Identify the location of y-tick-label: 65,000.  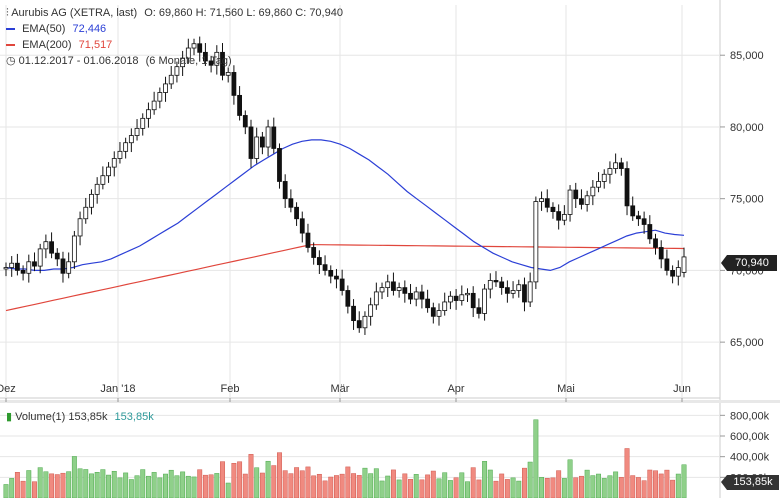
(747, 343).